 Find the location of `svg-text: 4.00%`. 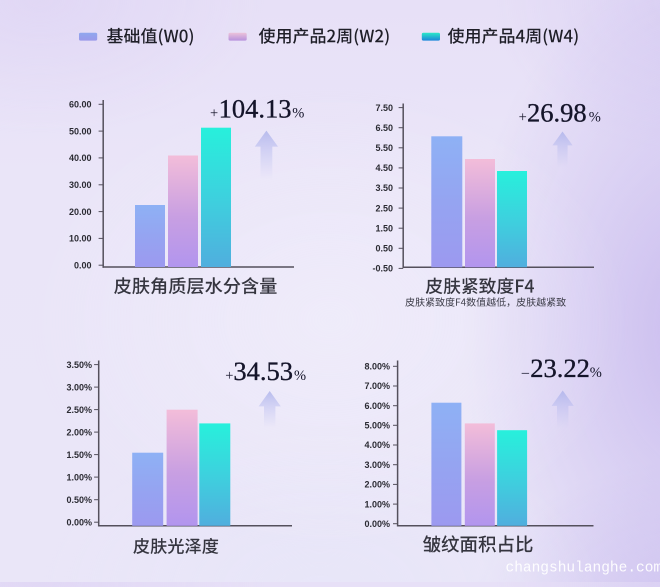

svg-text: 4.00% is located at coordinates (377, 445).